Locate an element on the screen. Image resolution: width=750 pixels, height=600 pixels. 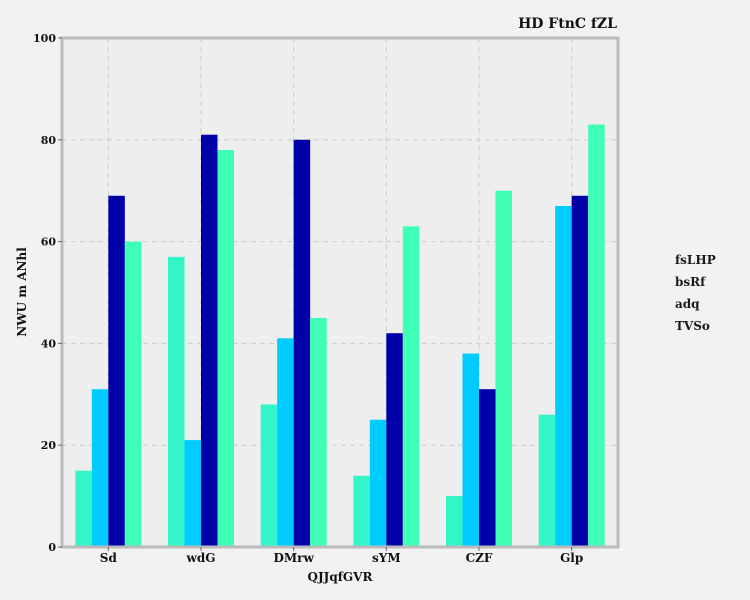
x-tick-label: DMrw is located at coordinates (293, 558).